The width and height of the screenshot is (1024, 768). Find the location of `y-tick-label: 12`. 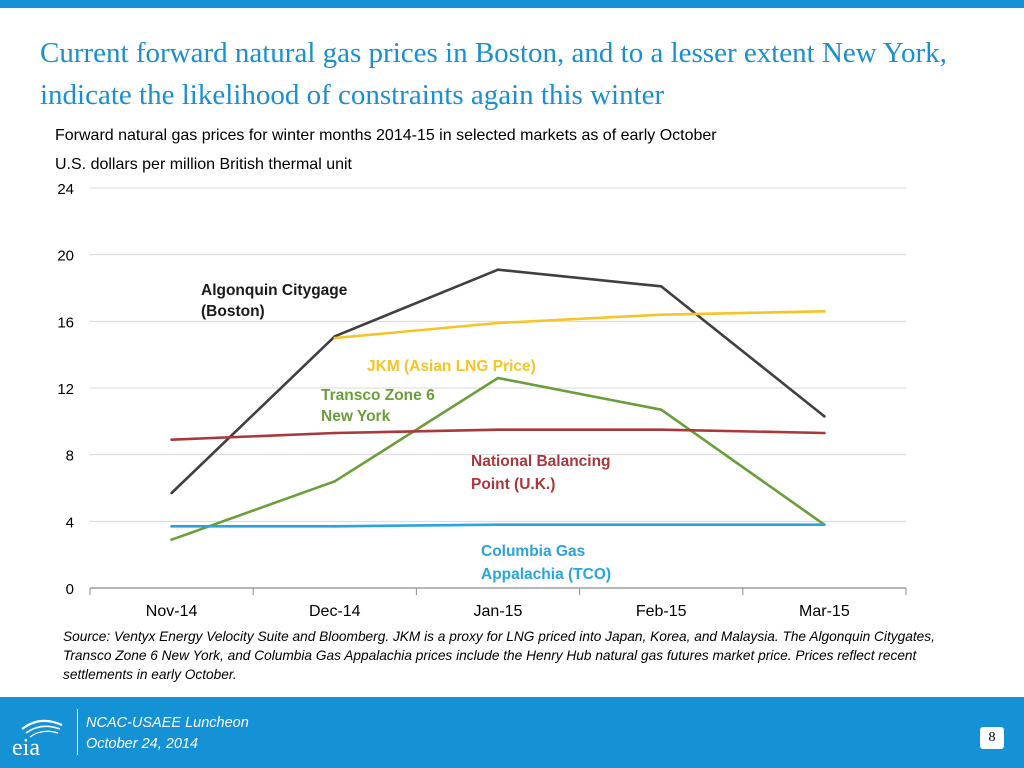

y-tick-label: 12 is located at coordinates (65, 389).